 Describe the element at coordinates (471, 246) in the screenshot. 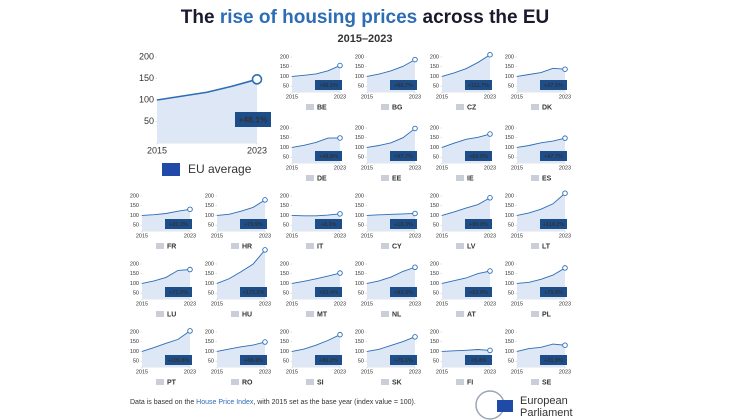

I see `chart-title: LV` at that location.